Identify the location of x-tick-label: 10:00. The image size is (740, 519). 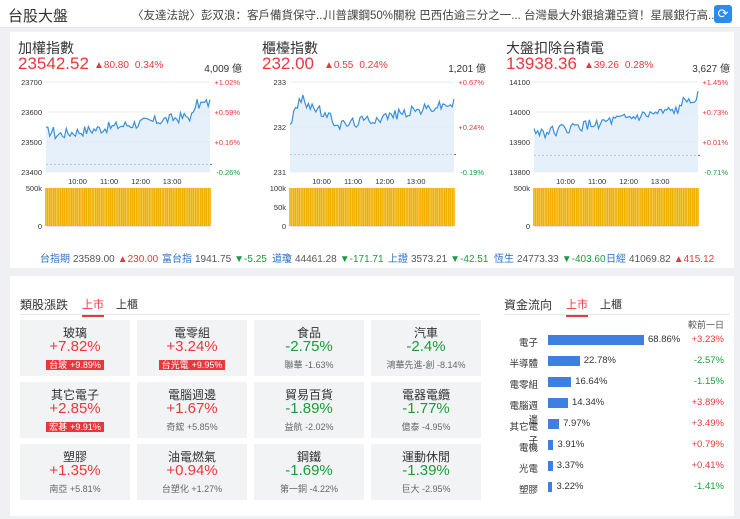
(565, 181).